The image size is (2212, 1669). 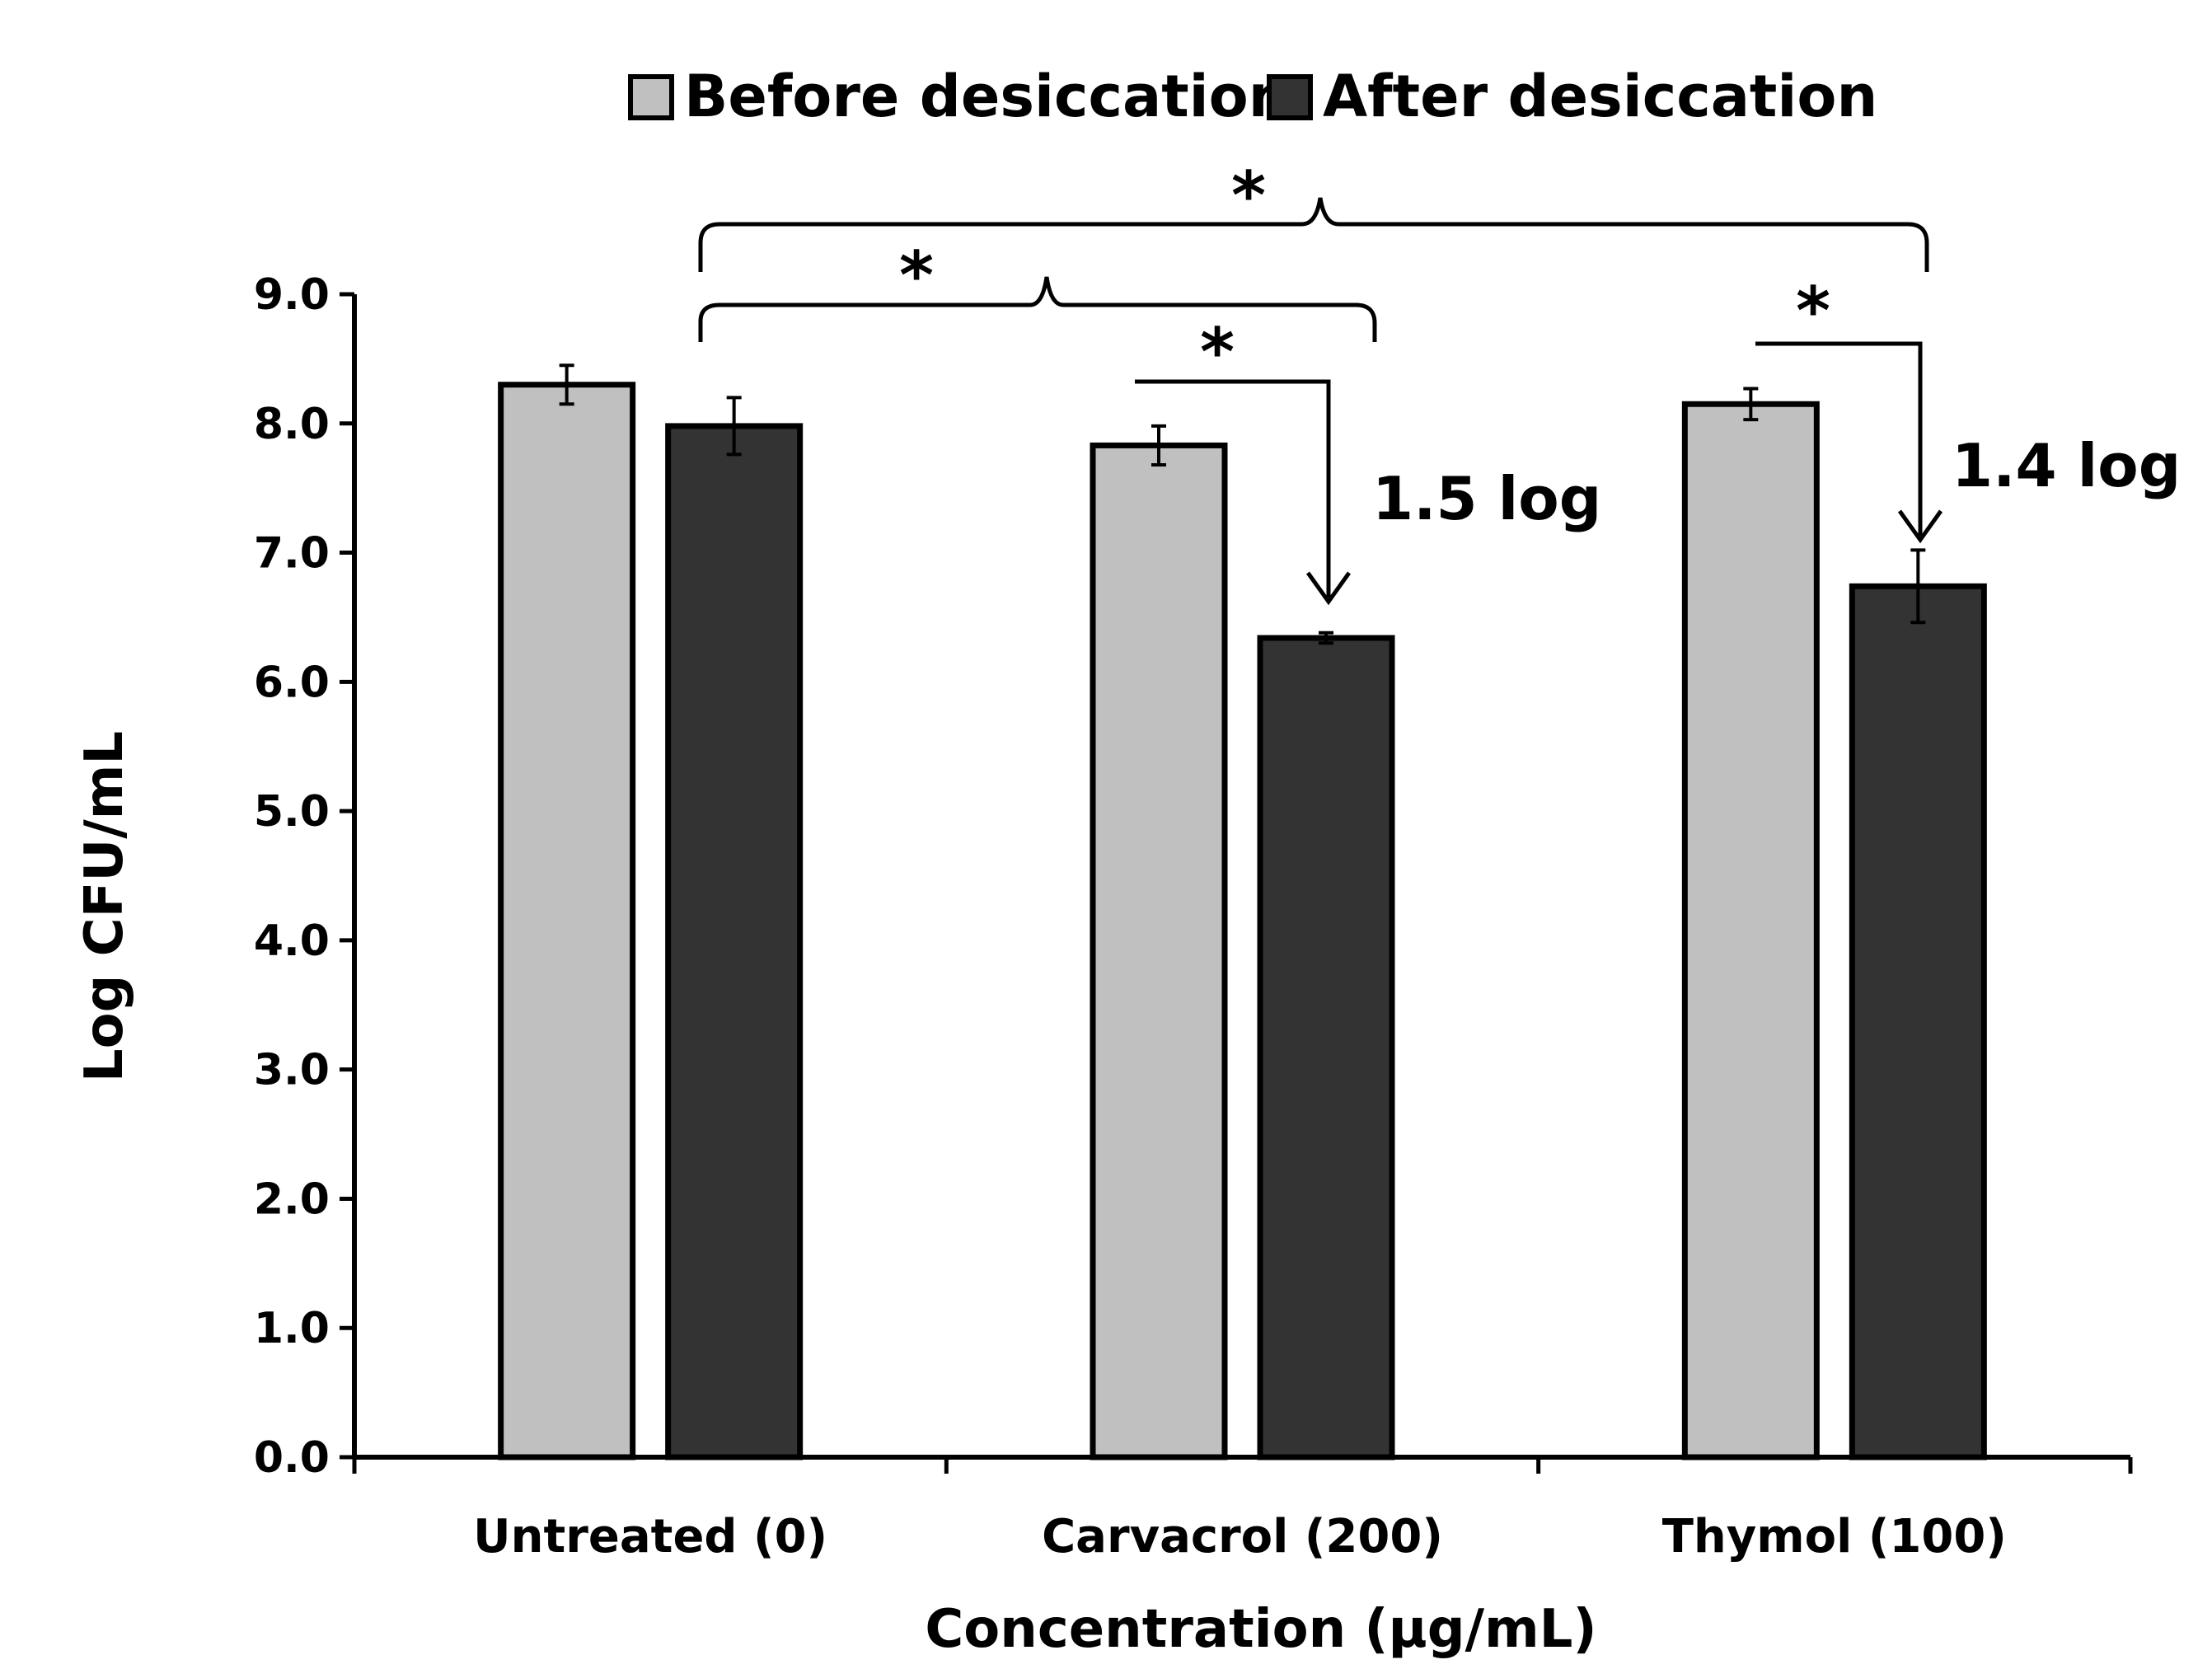 I want to click on star-untreated-thymol: *, so click(x=1248, y=195).